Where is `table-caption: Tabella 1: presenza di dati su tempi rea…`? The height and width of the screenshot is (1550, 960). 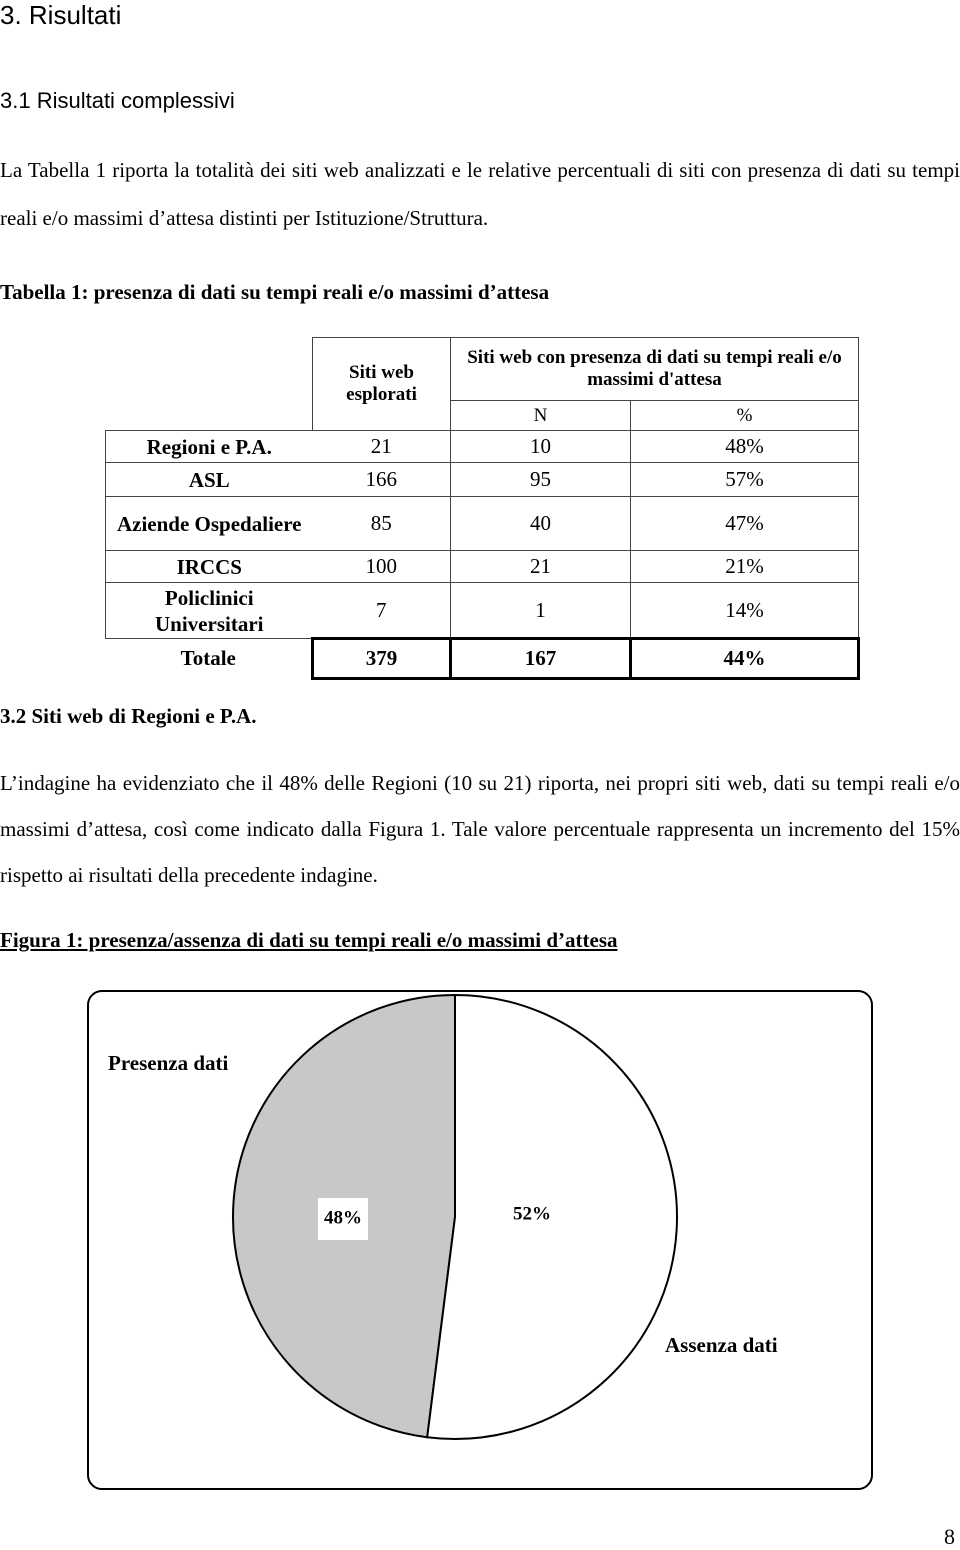
table-caption: Tabella 1: presenza di dati su tempi rea… is located at coordinates (275, 292).